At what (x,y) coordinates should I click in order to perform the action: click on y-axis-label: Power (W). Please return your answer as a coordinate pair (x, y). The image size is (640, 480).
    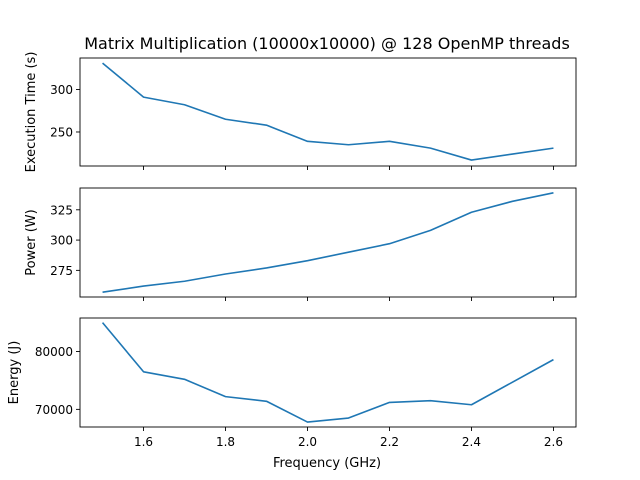
    Looking at the image, I should click on (31, 242).